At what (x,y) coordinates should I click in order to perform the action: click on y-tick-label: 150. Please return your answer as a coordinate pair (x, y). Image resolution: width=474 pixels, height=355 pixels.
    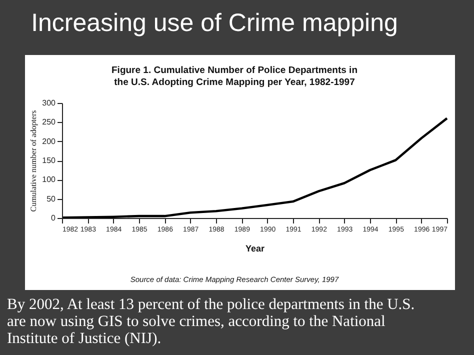
    Looking at the image, I should click on (49, 160).